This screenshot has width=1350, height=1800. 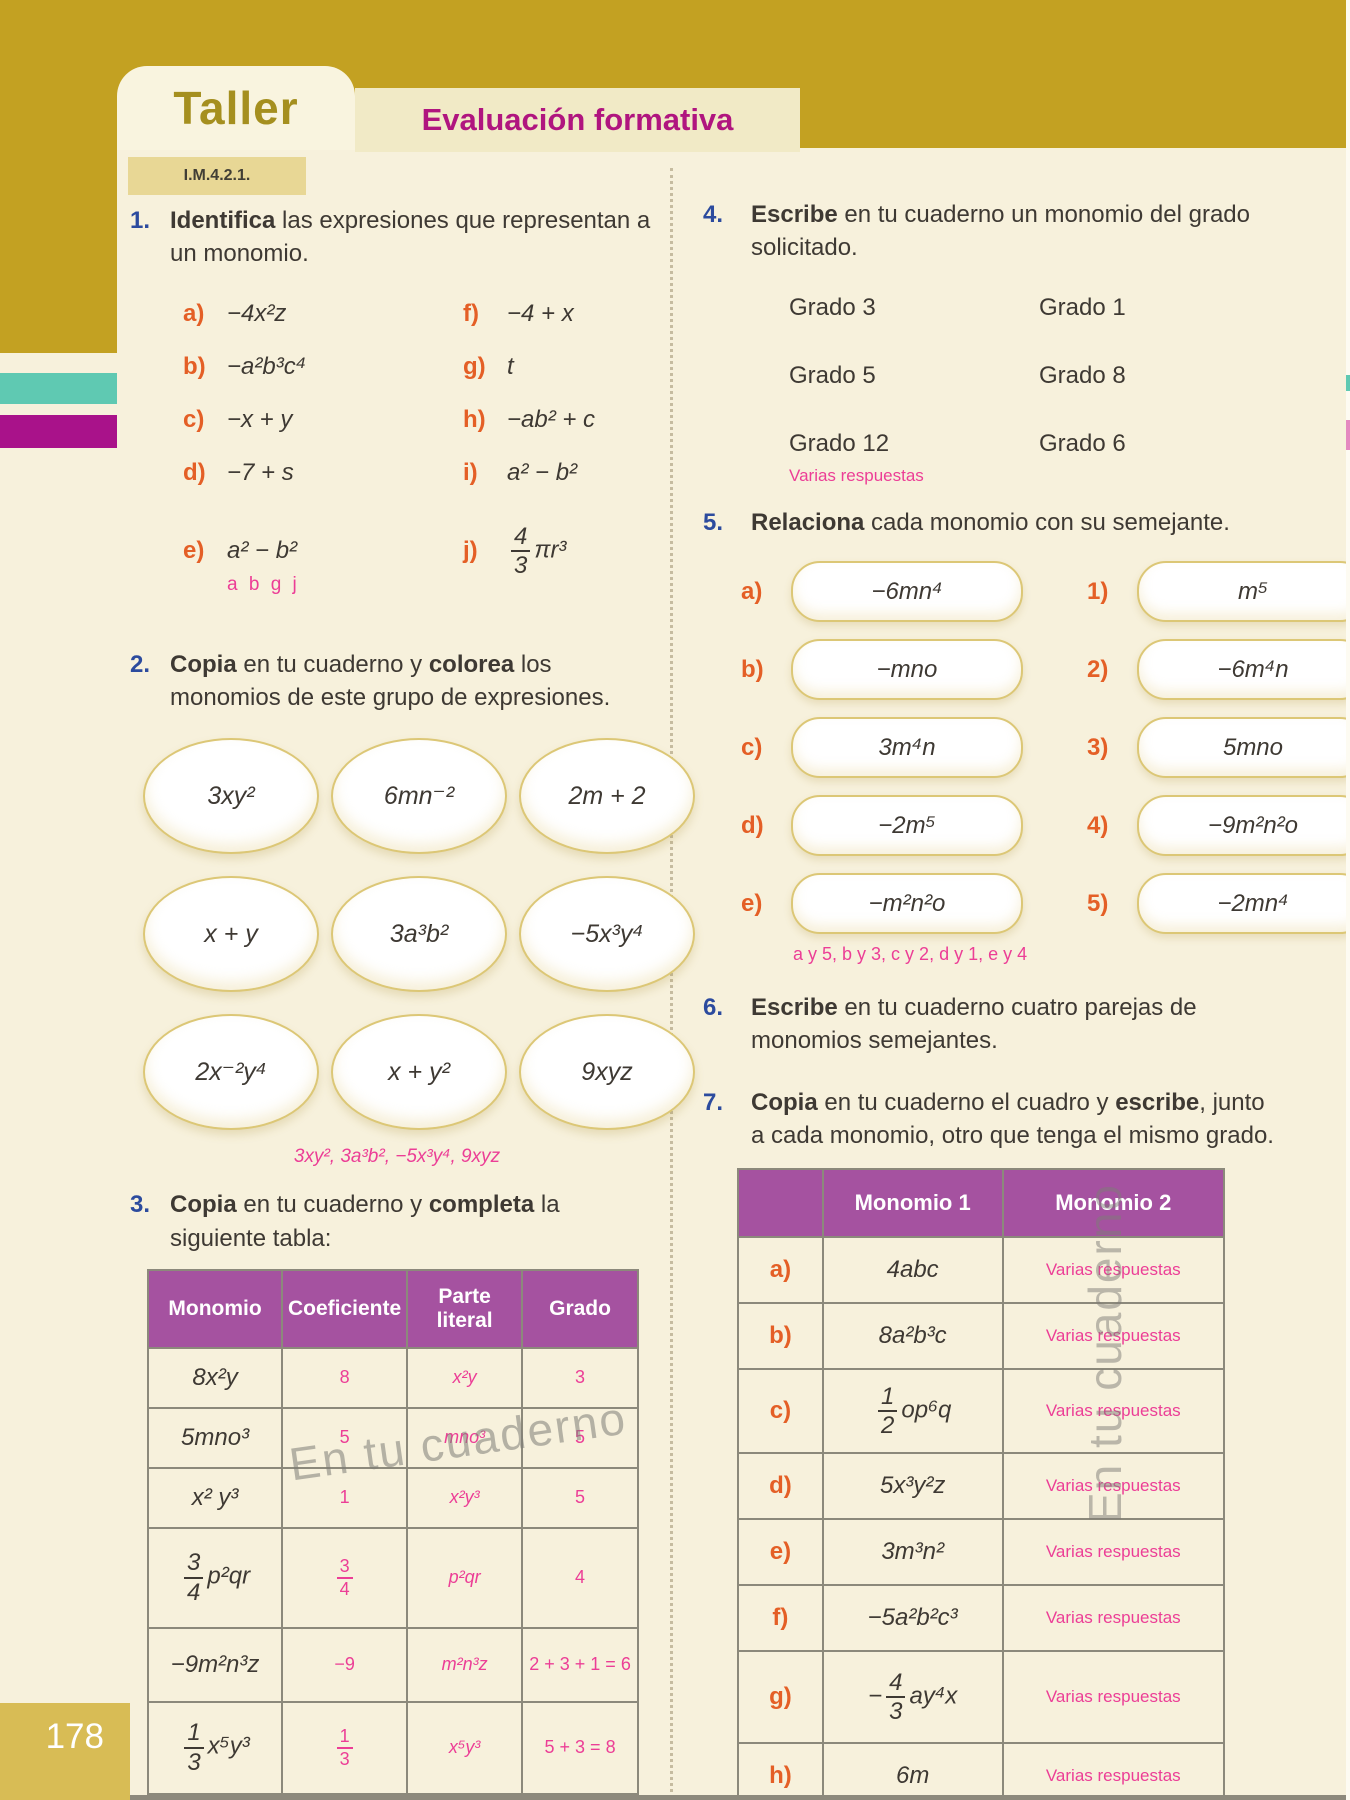 I want to click on exercise-2-number: 2., so click(x=140, y=665).